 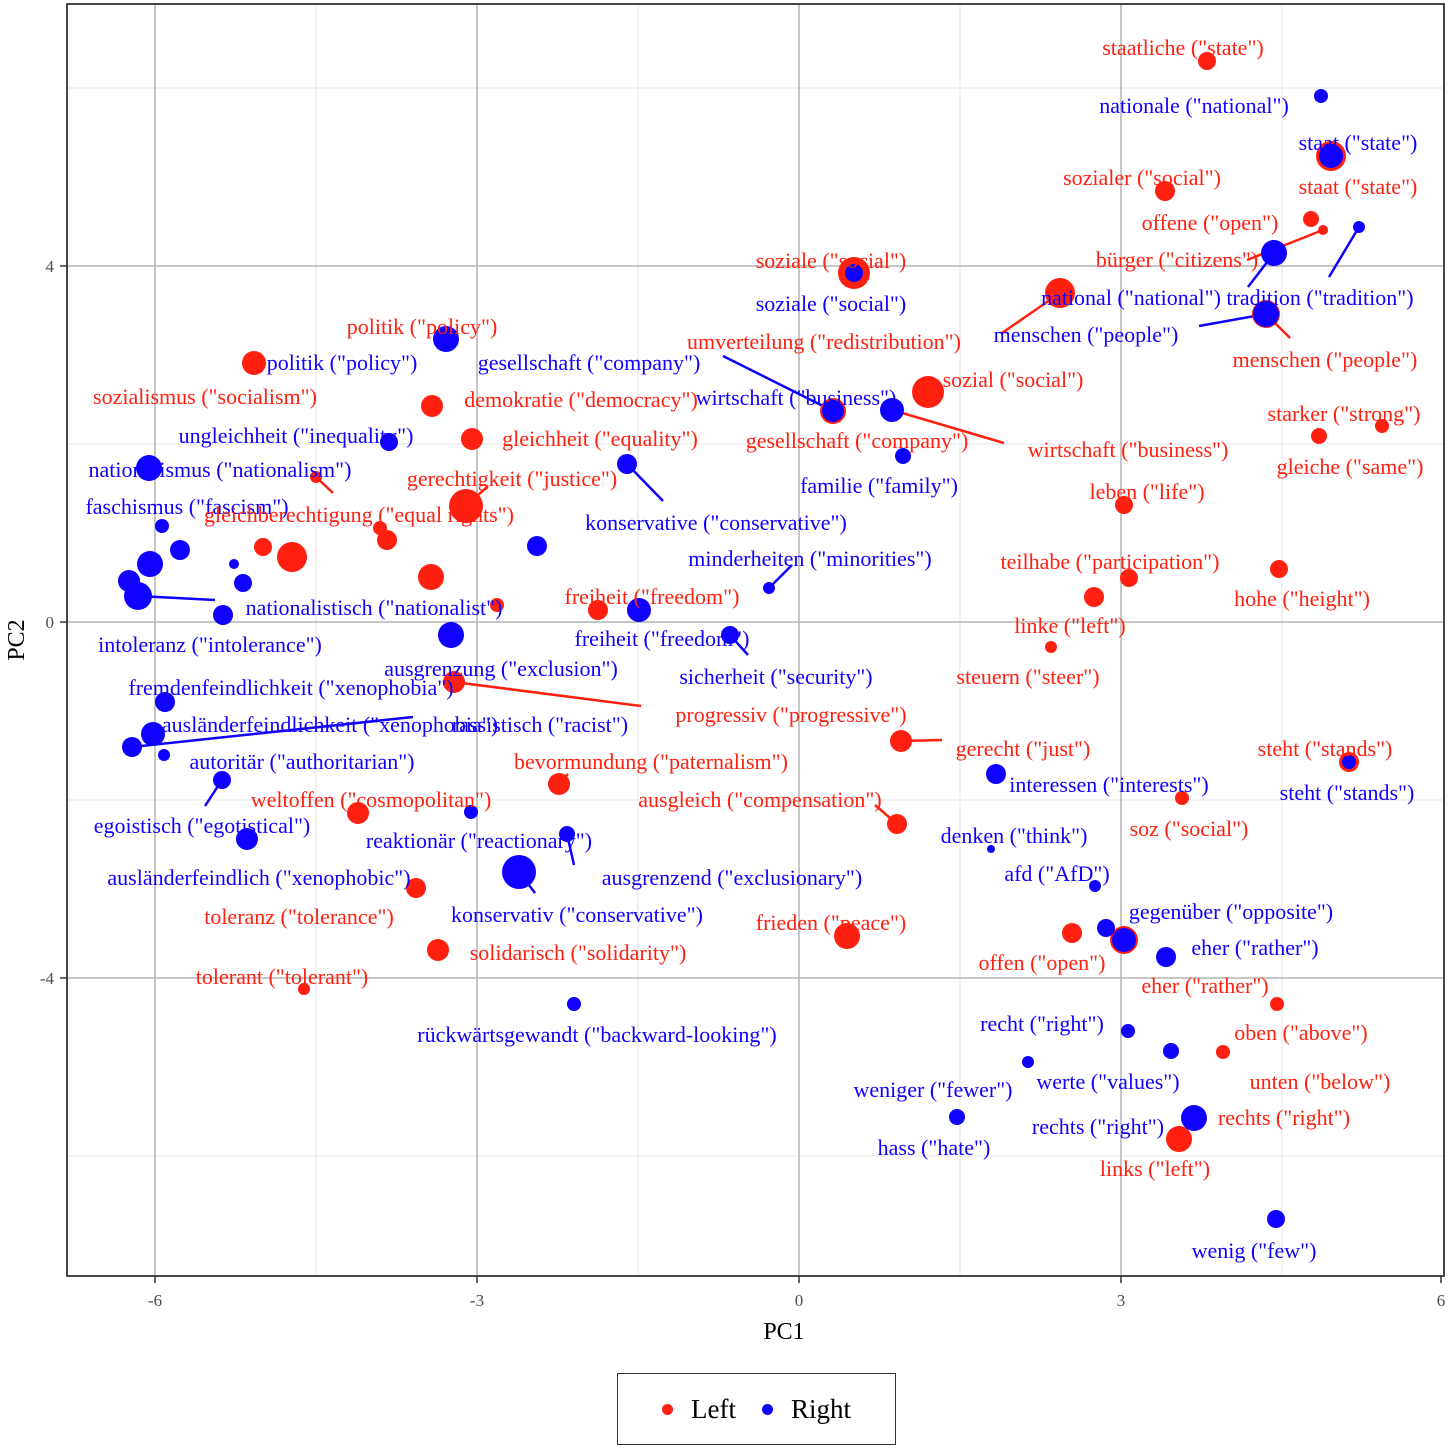 I want to click on right-point-label: werte ("values"), so click(x=1107, y=1081).